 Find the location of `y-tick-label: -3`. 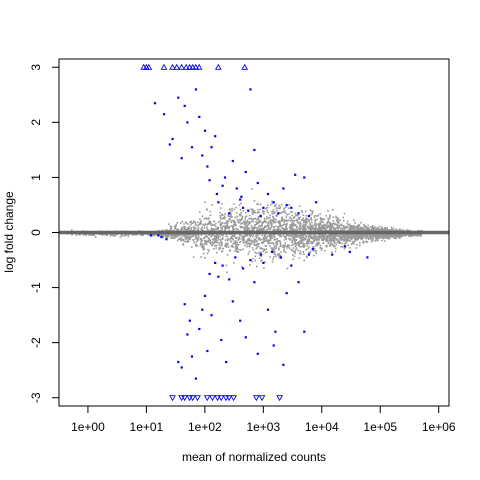

y-tick-label: -3 is located at coordinates (36, 397).